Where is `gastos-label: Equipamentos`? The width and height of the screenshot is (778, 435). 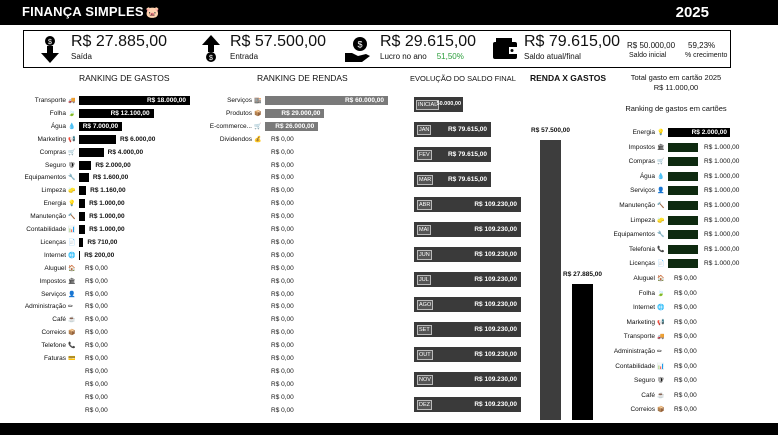 gastos-label: Equipamentos is located at coordinates (45, 178).